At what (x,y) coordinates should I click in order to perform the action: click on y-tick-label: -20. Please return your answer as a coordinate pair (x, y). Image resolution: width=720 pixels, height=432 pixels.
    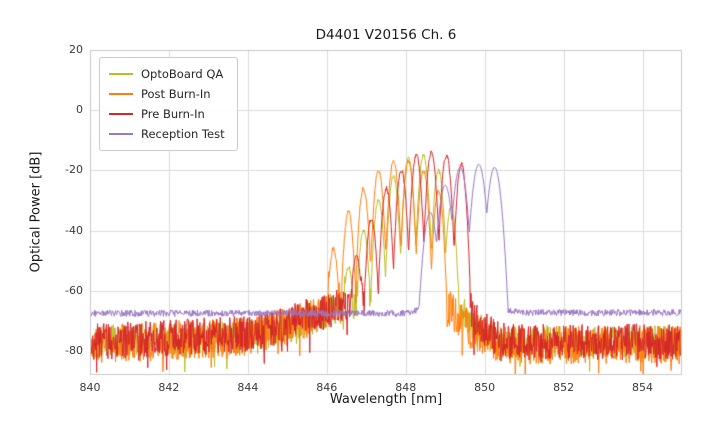
    Looking at the image, I should click on (74, 170).